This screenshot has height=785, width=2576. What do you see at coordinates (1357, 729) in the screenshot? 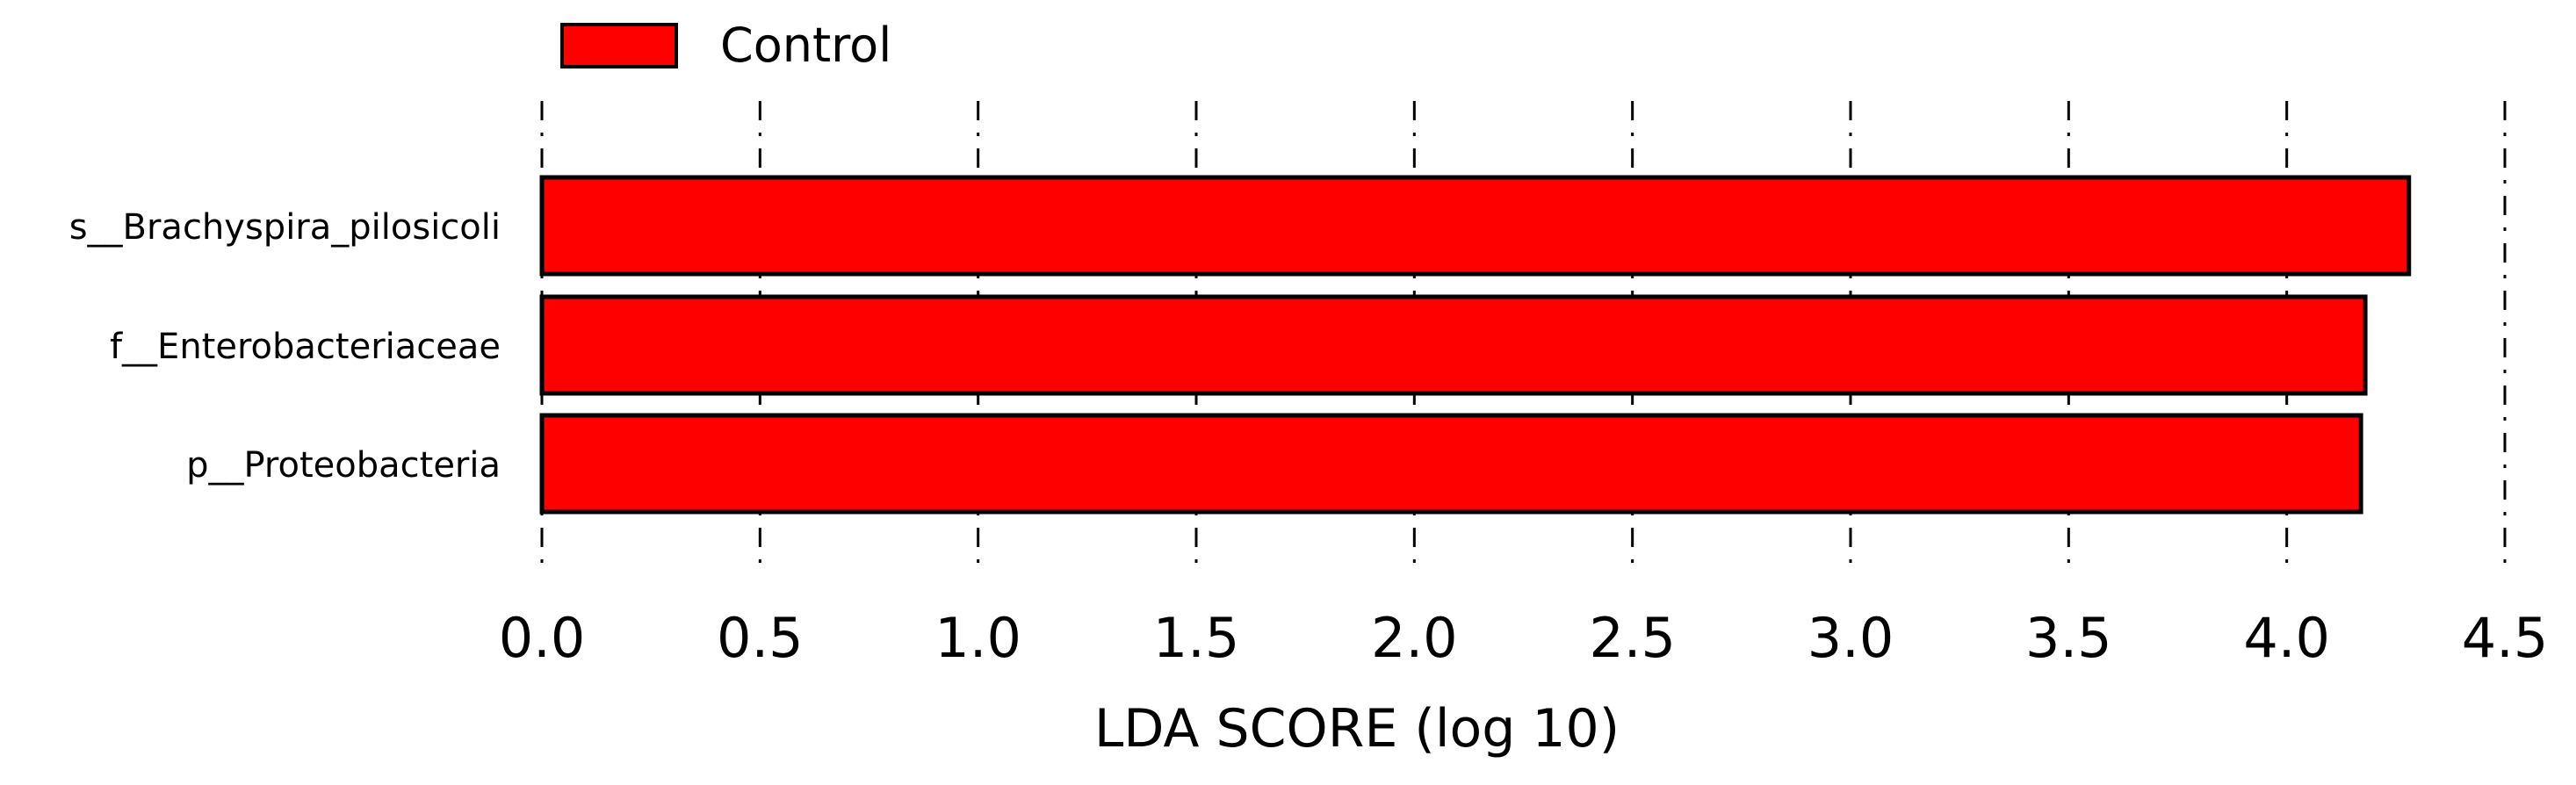
I see `x-axis-title: LDA SCORE (log 10)` at bounding box center [1357, 729].